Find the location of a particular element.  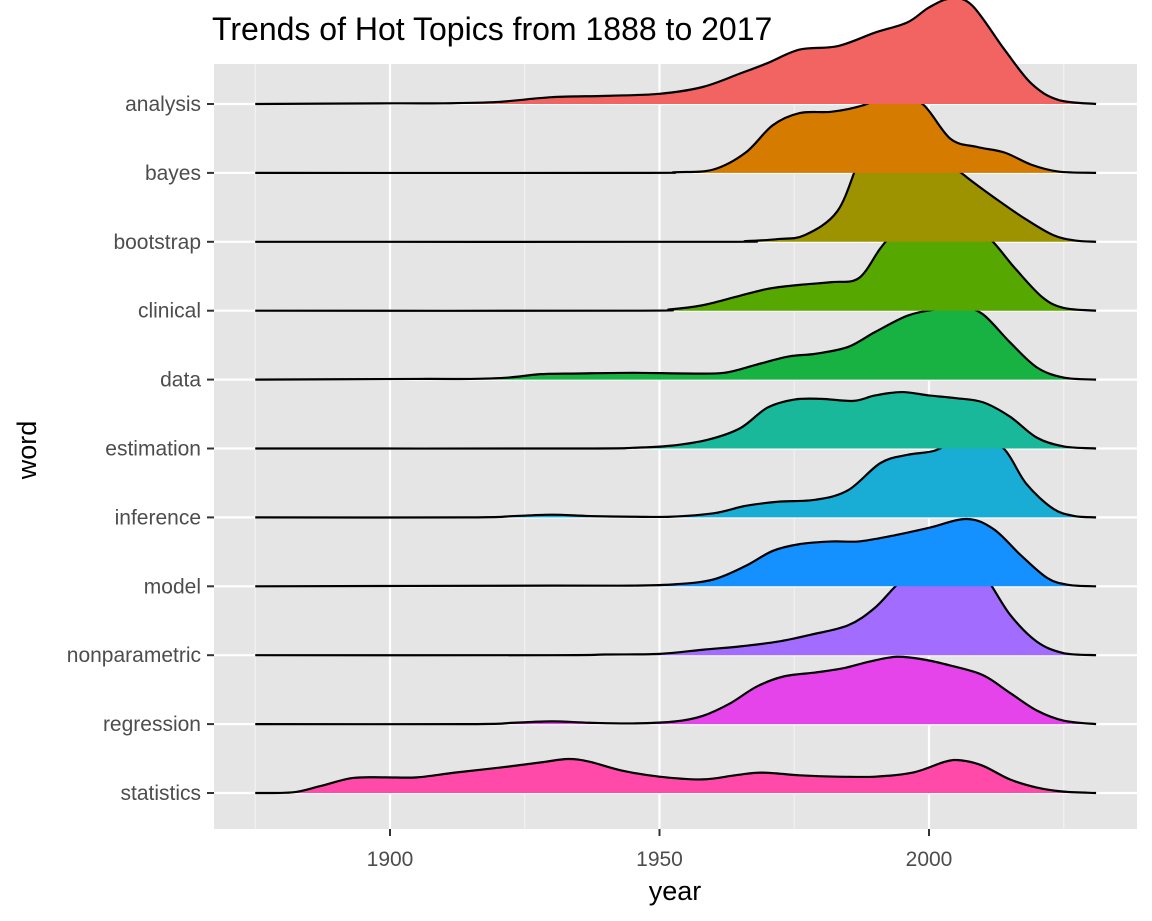

ridge-fill-data is located at coordinates (676, 343).